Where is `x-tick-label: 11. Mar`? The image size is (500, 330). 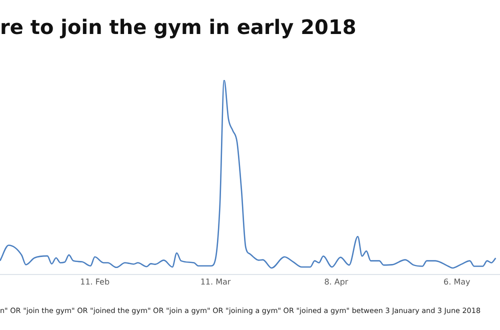
x-tick-label: 11. Mar is located at coordinates (216, 281).